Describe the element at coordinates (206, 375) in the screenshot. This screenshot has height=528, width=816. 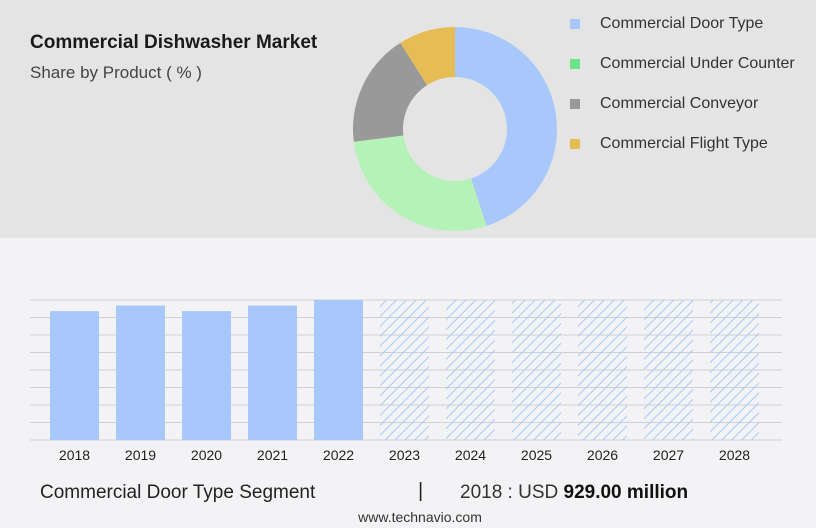
I see `bar-2020` at that location.